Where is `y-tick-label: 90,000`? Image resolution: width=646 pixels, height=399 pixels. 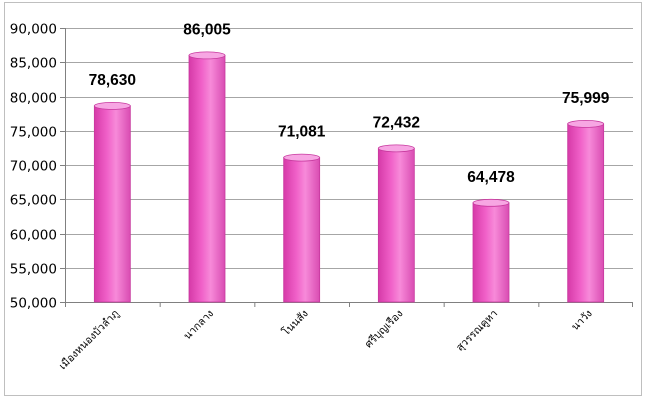
y-tick-label: 90,000 is located at coordinates (33, 30).